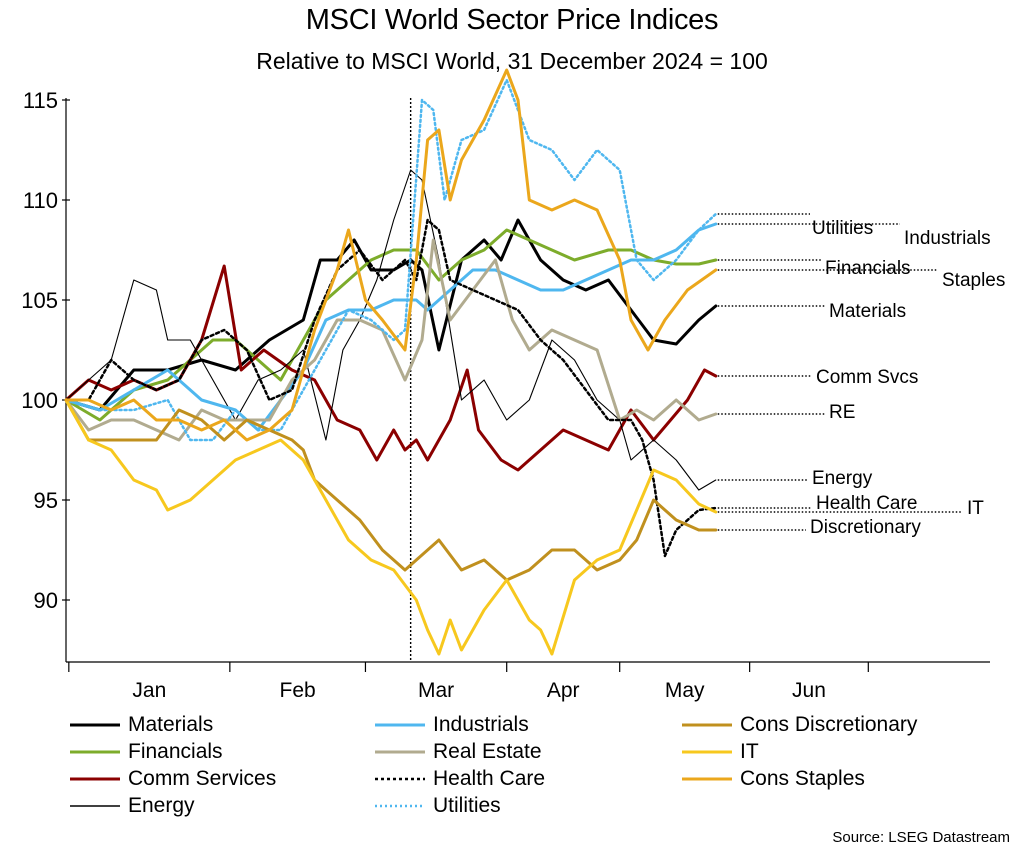  What do you see at coordinates (298, 690) in the screenshot?
I see `x-tick-label: Feb` at bounding box center [298, 690].